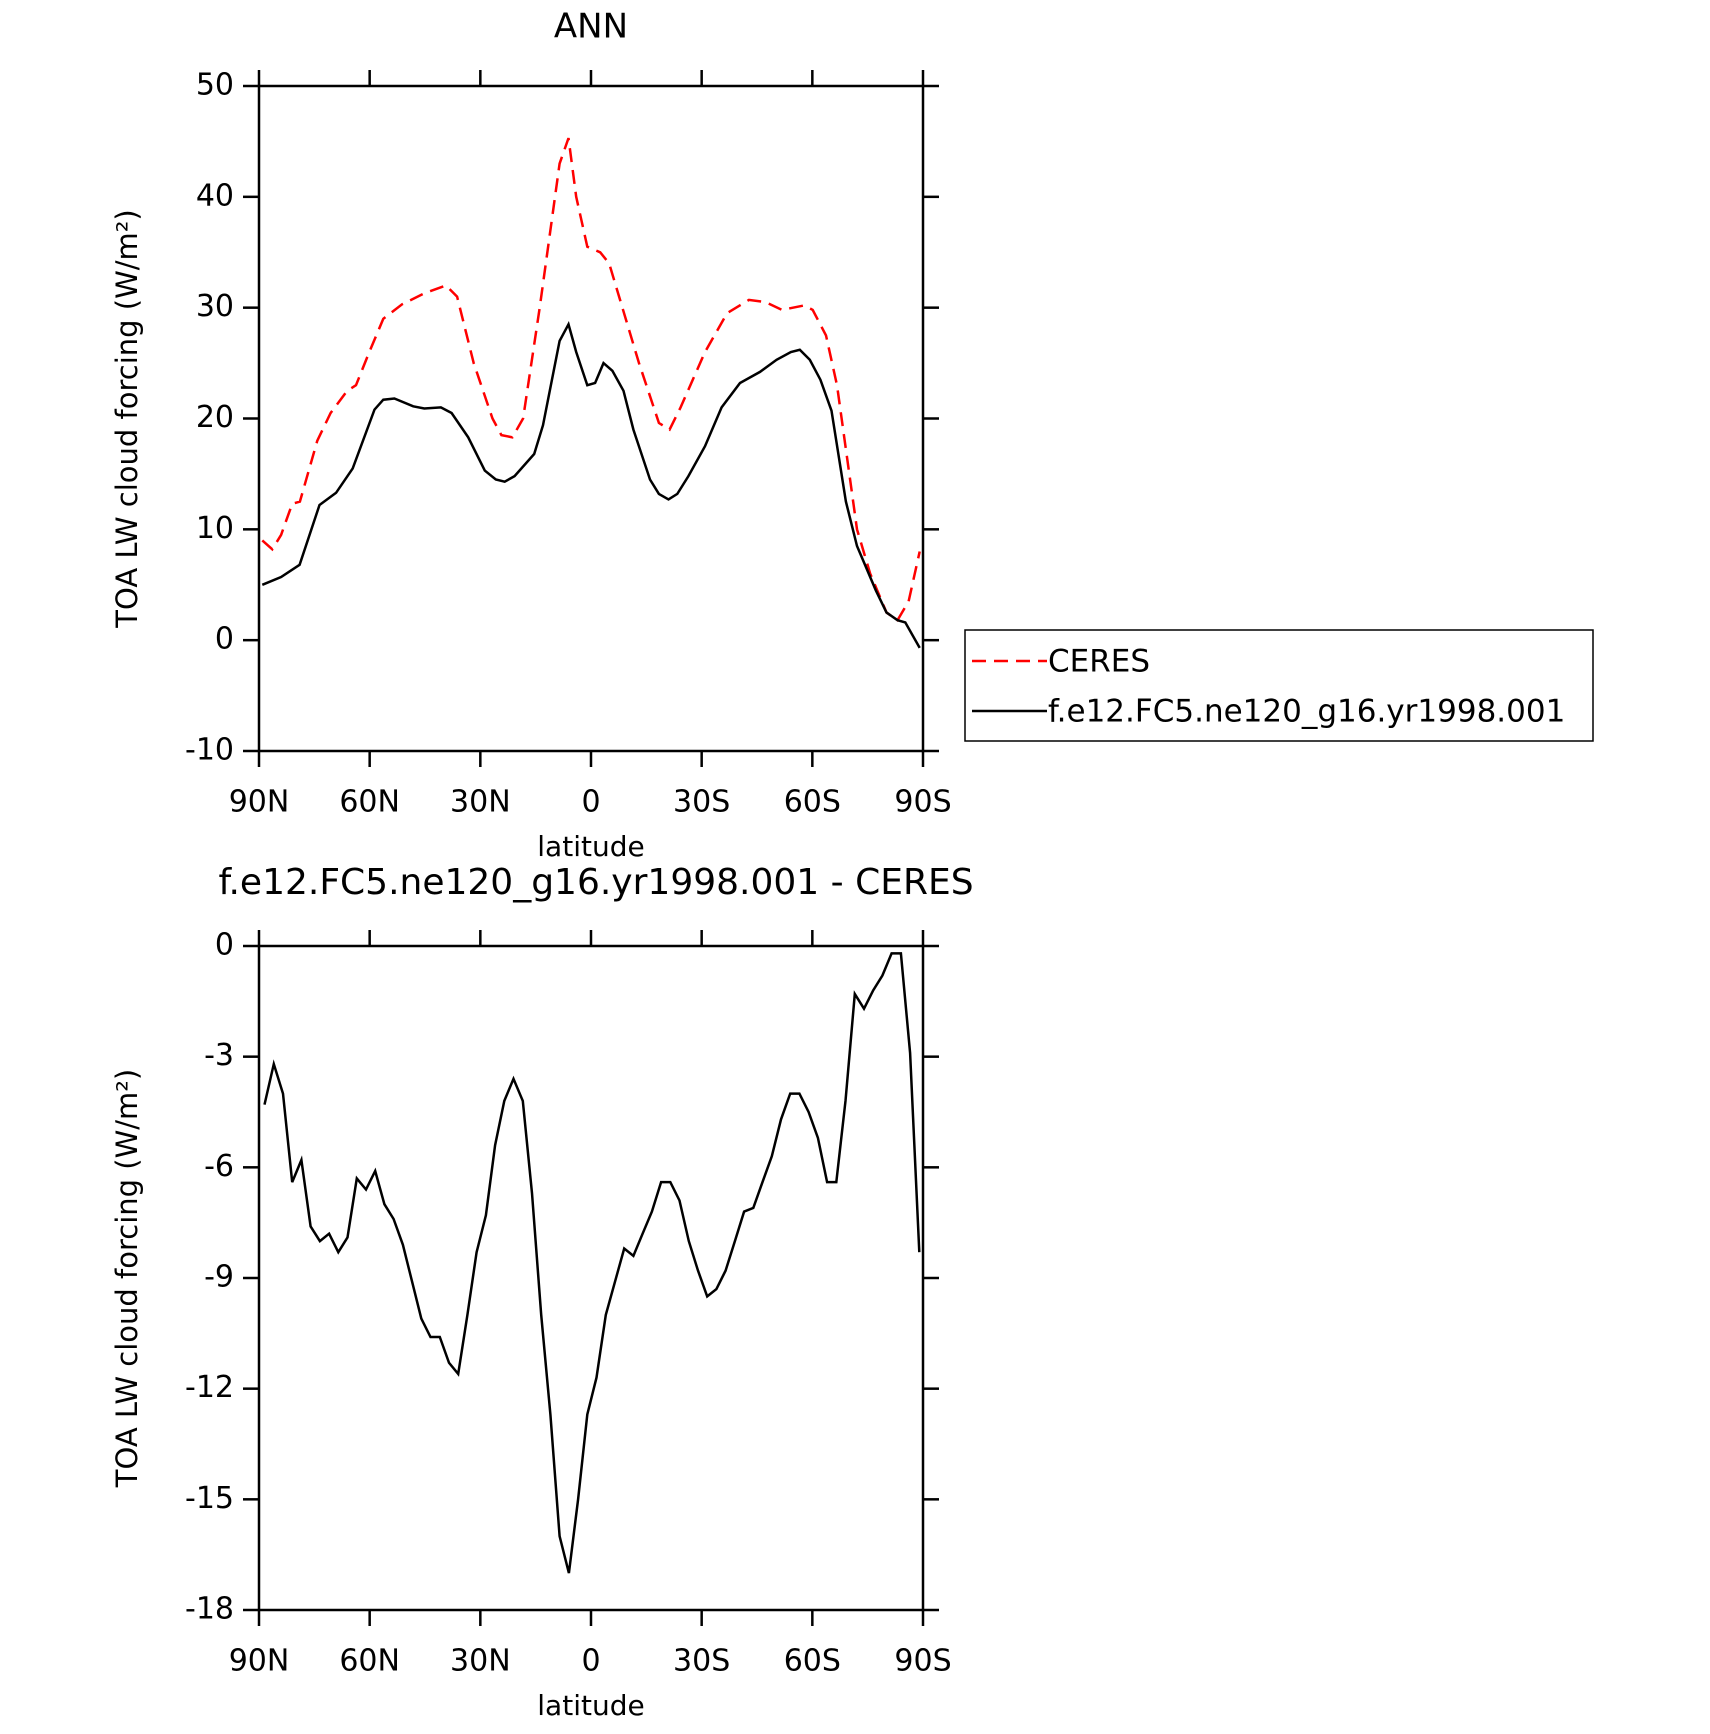 Image resolution: width=1710 pixels, height=1734 pixels. I want to click on y-tick-label: -18, so click(209, 1609).